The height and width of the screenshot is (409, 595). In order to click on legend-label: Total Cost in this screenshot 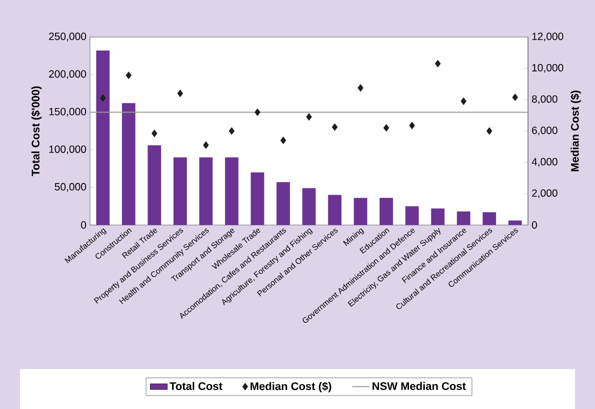, I will do `click(196, 386)`.